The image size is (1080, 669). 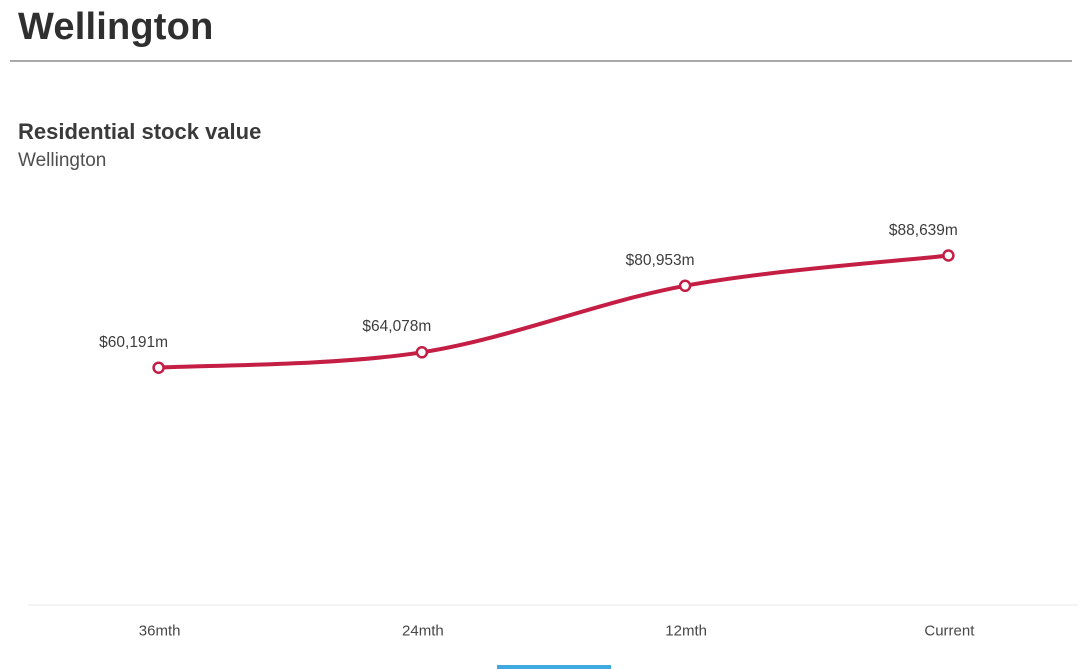 I want to click on data-point-label: $60,191m, so click(x=134, y=342).